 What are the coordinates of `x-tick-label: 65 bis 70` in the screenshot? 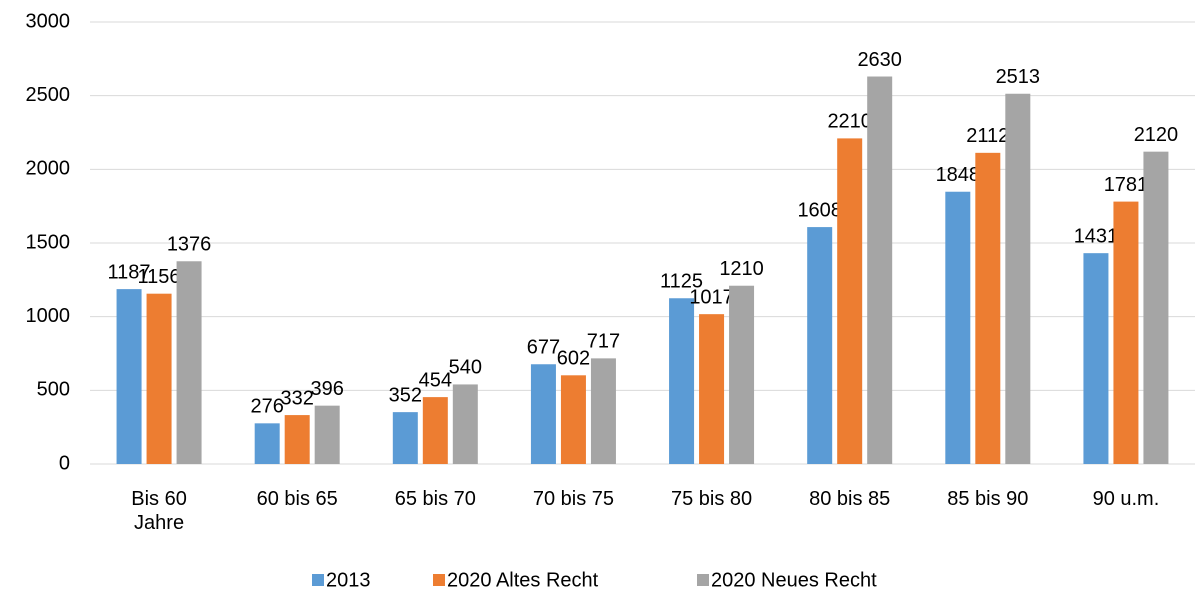 It's located at (435, 499).